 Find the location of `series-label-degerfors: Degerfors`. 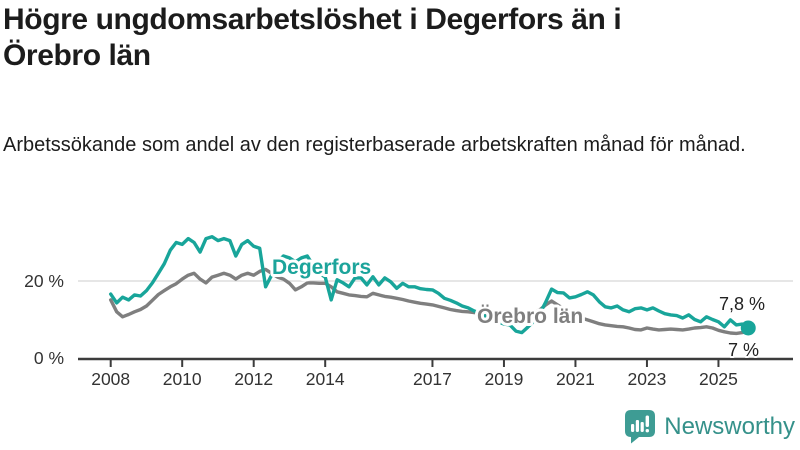

series-label-degerfors: Degerfors is located at coordinates (321, 267).